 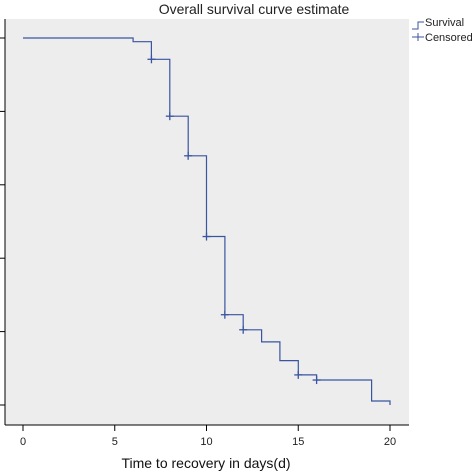 I want to click on x-axis-label: Time to recovery in days(d), so click(x=205, y=463).